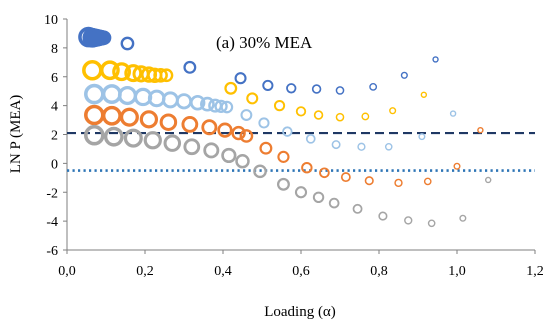 Image resolution: width=546 pixels, height=324 pixels. What do you see at coordinates (300, 312) in the screenshot?
I see `x-axis-title: Loading (α)` at bounding box center [300, 312].